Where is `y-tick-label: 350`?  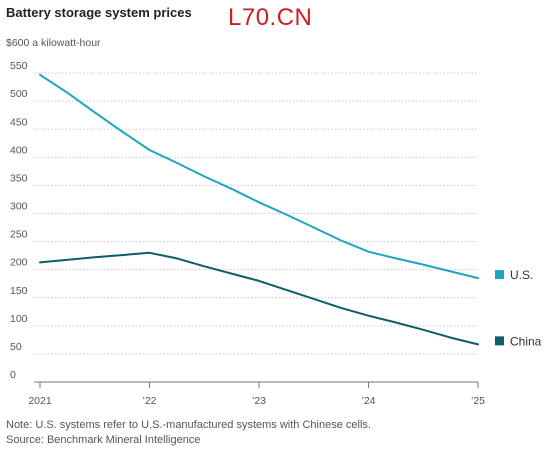 y-tick-label: 350 is located at coordinates (19, 178).